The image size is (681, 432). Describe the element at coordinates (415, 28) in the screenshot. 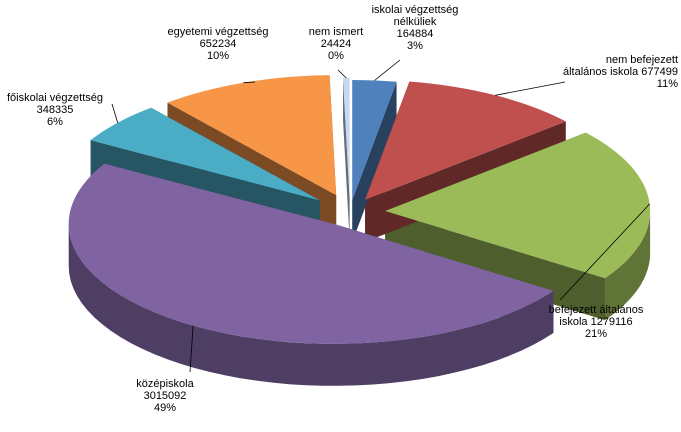

I see `label-no-schooling: iskolai végzettség nélküliek 164884 3%` at that location.